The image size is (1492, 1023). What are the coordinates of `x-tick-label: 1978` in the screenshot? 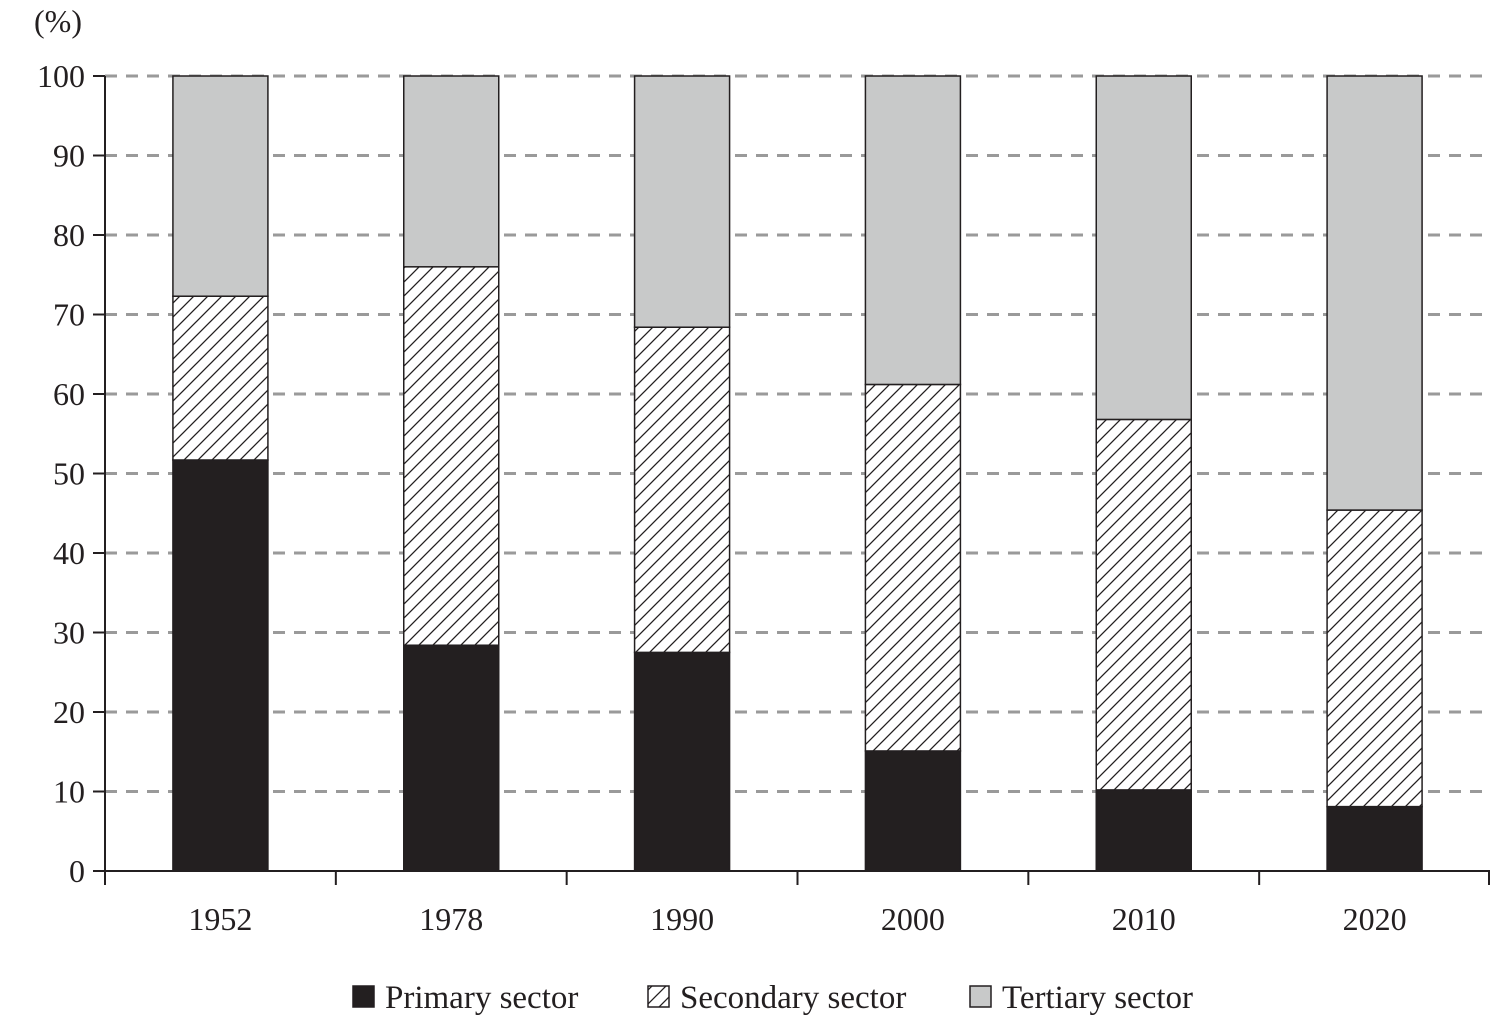 It's located at (451, 919).